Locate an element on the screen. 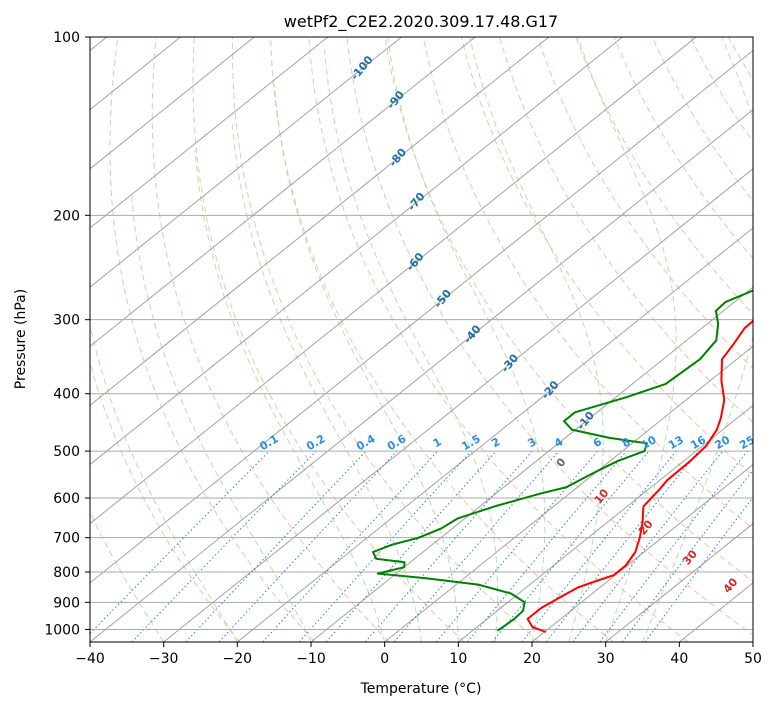 The image size is (775, 708). temperature-series-line is located at coordinates (639, 476).